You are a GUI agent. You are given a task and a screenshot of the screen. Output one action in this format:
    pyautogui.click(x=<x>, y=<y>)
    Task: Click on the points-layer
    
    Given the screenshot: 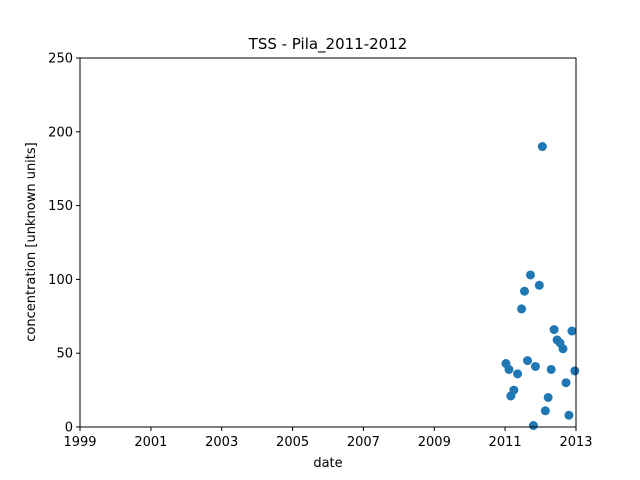 What is the action you would take?
    pyautogui.click(x=540, y=286)
    